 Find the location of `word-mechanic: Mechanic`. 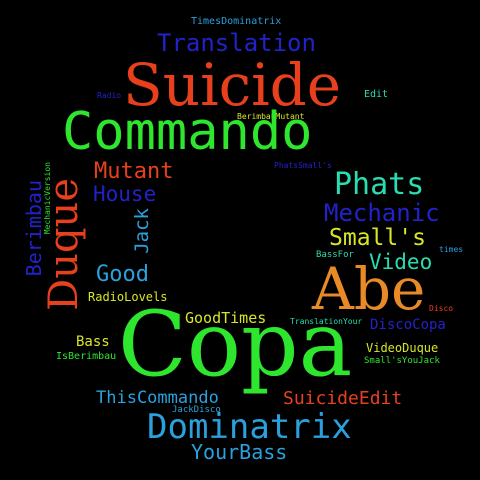

word-mechanic: Mechanic is located at coordinates (382, 213).